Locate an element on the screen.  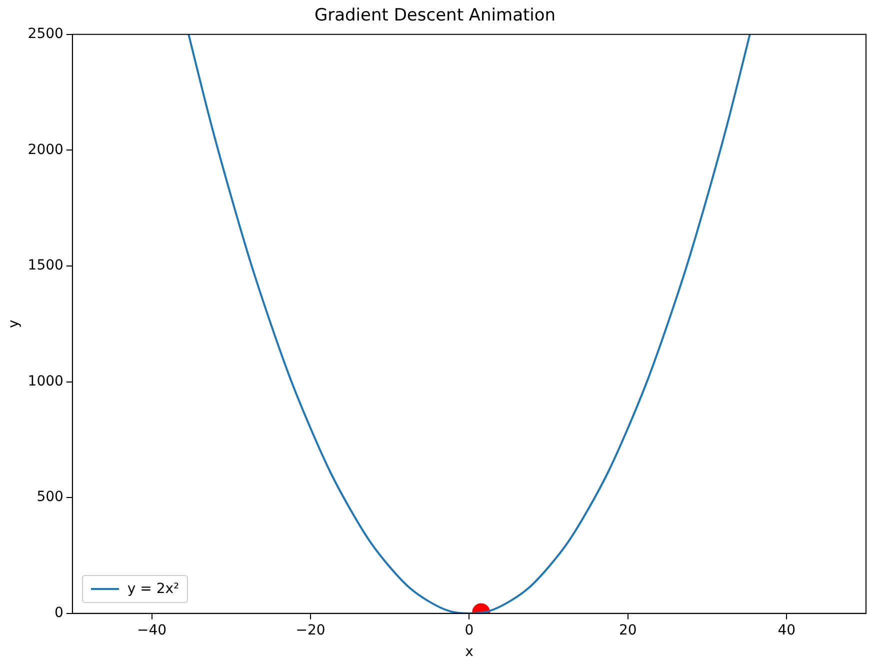
y-axis-title: y is located at coordinates (14, 324).